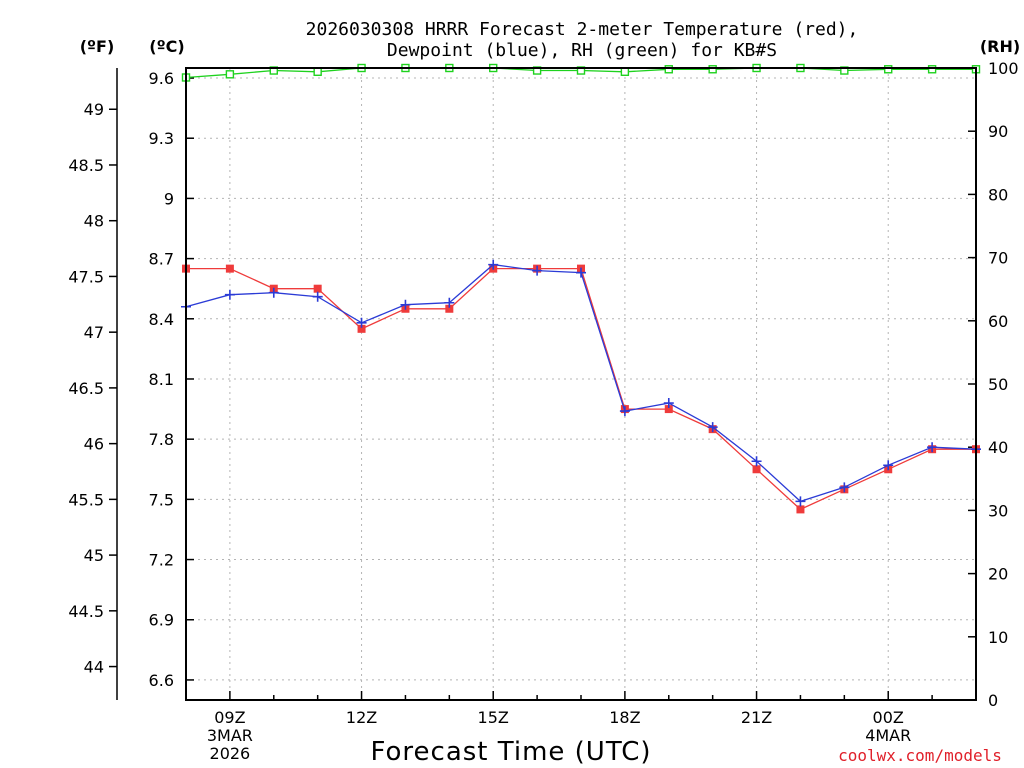 The width and height of the screenshot is (1024, 768). I want to click on rh-tick-label: 100, so click(1003, 68).